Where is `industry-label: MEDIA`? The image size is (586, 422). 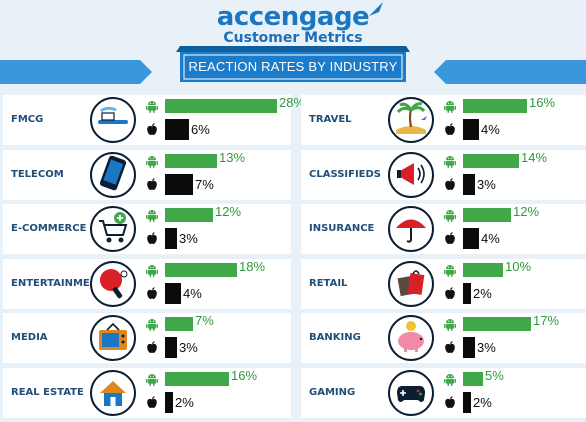
industry-label: MEDIA is located at coordinates (29, 337).